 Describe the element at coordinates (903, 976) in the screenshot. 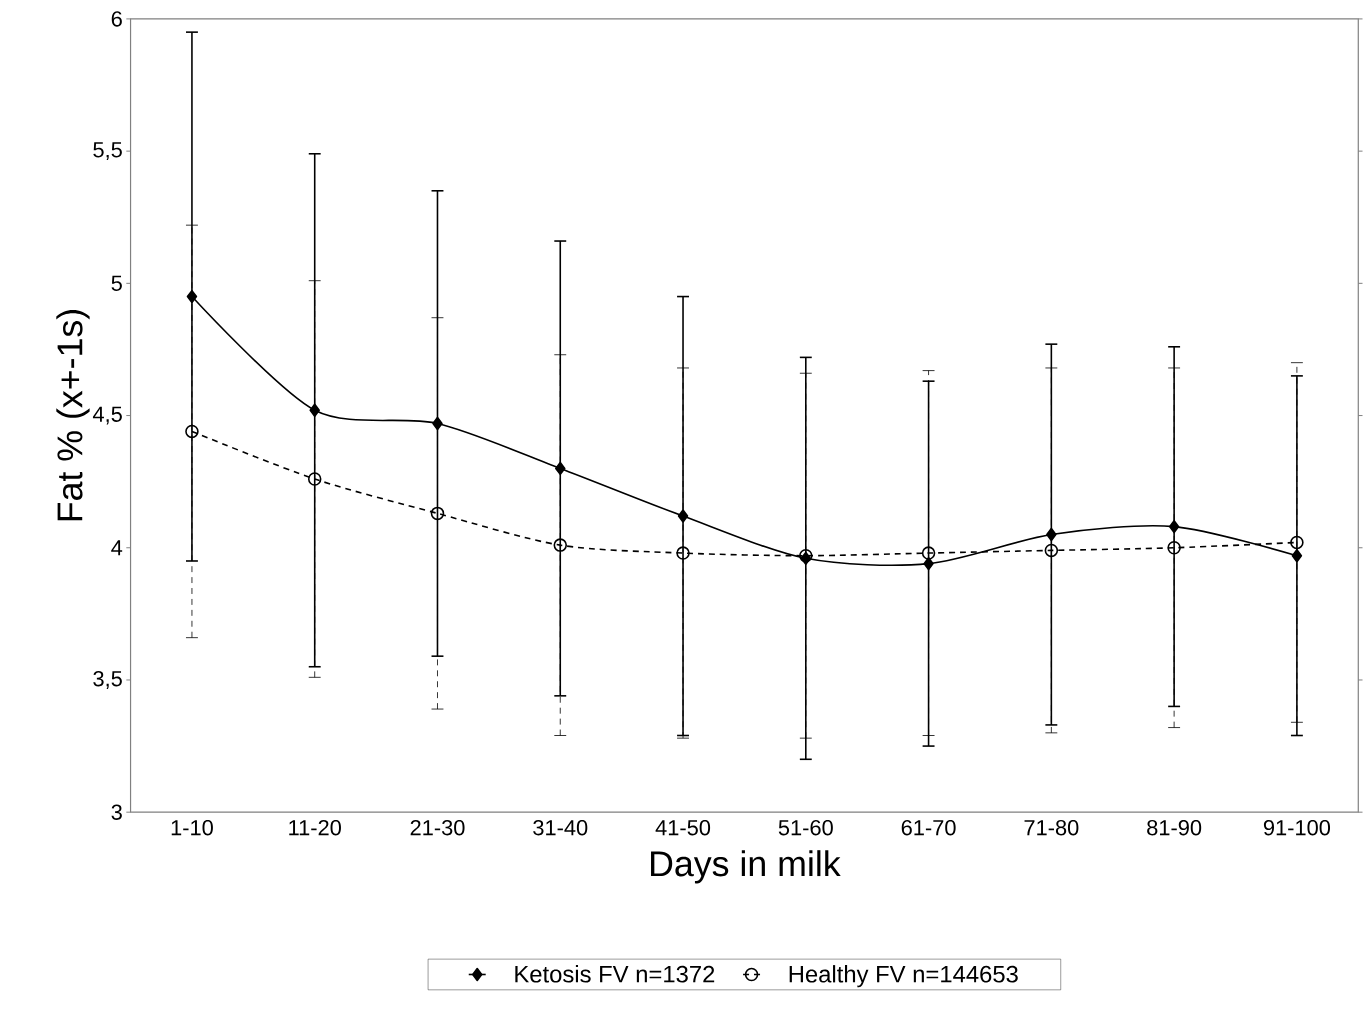

I see `legend-label: Healthy FV n=144653` at that location.